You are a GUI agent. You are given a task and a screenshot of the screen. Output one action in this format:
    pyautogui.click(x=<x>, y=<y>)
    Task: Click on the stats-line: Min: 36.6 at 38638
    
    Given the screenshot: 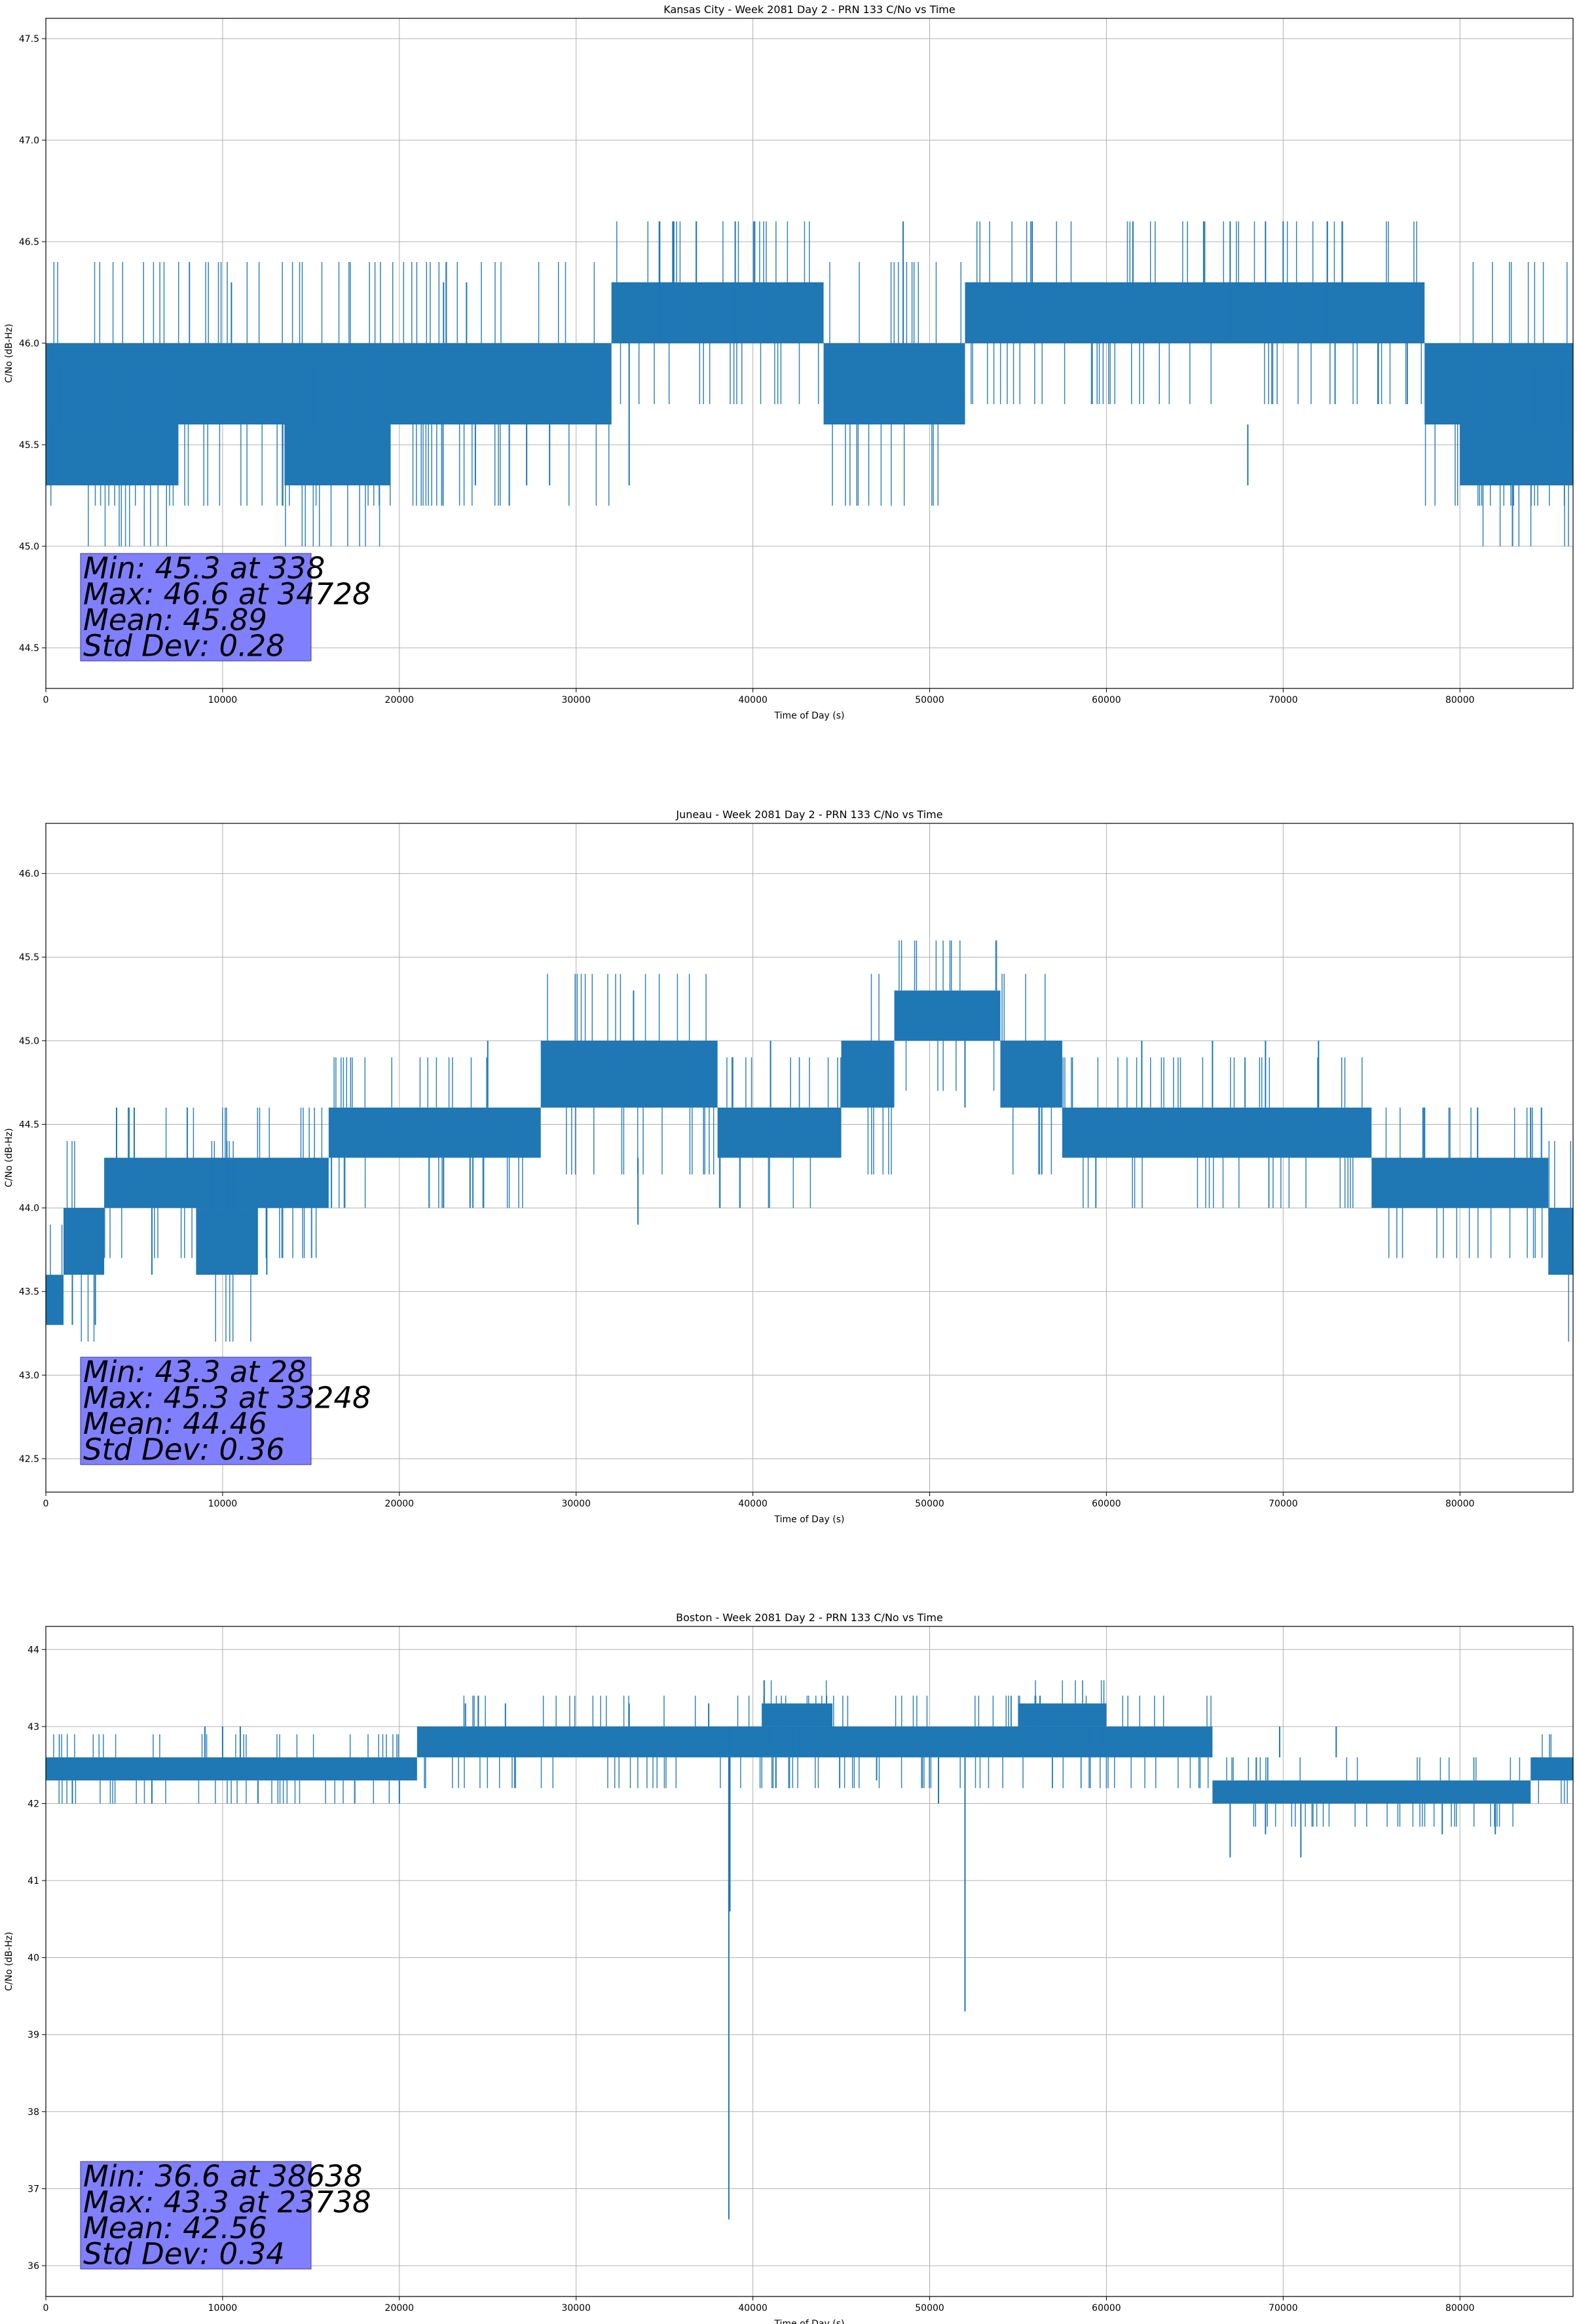 What is the action you would take?
    pyautogui.click(x=223, y=2176)
    